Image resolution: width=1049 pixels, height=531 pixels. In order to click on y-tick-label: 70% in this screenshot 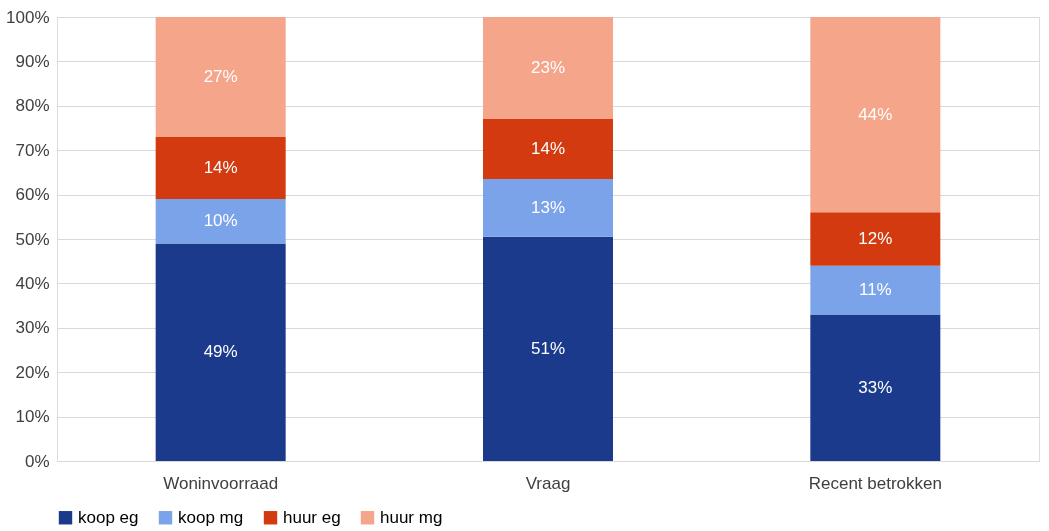, I will do `click(32, 150)`.